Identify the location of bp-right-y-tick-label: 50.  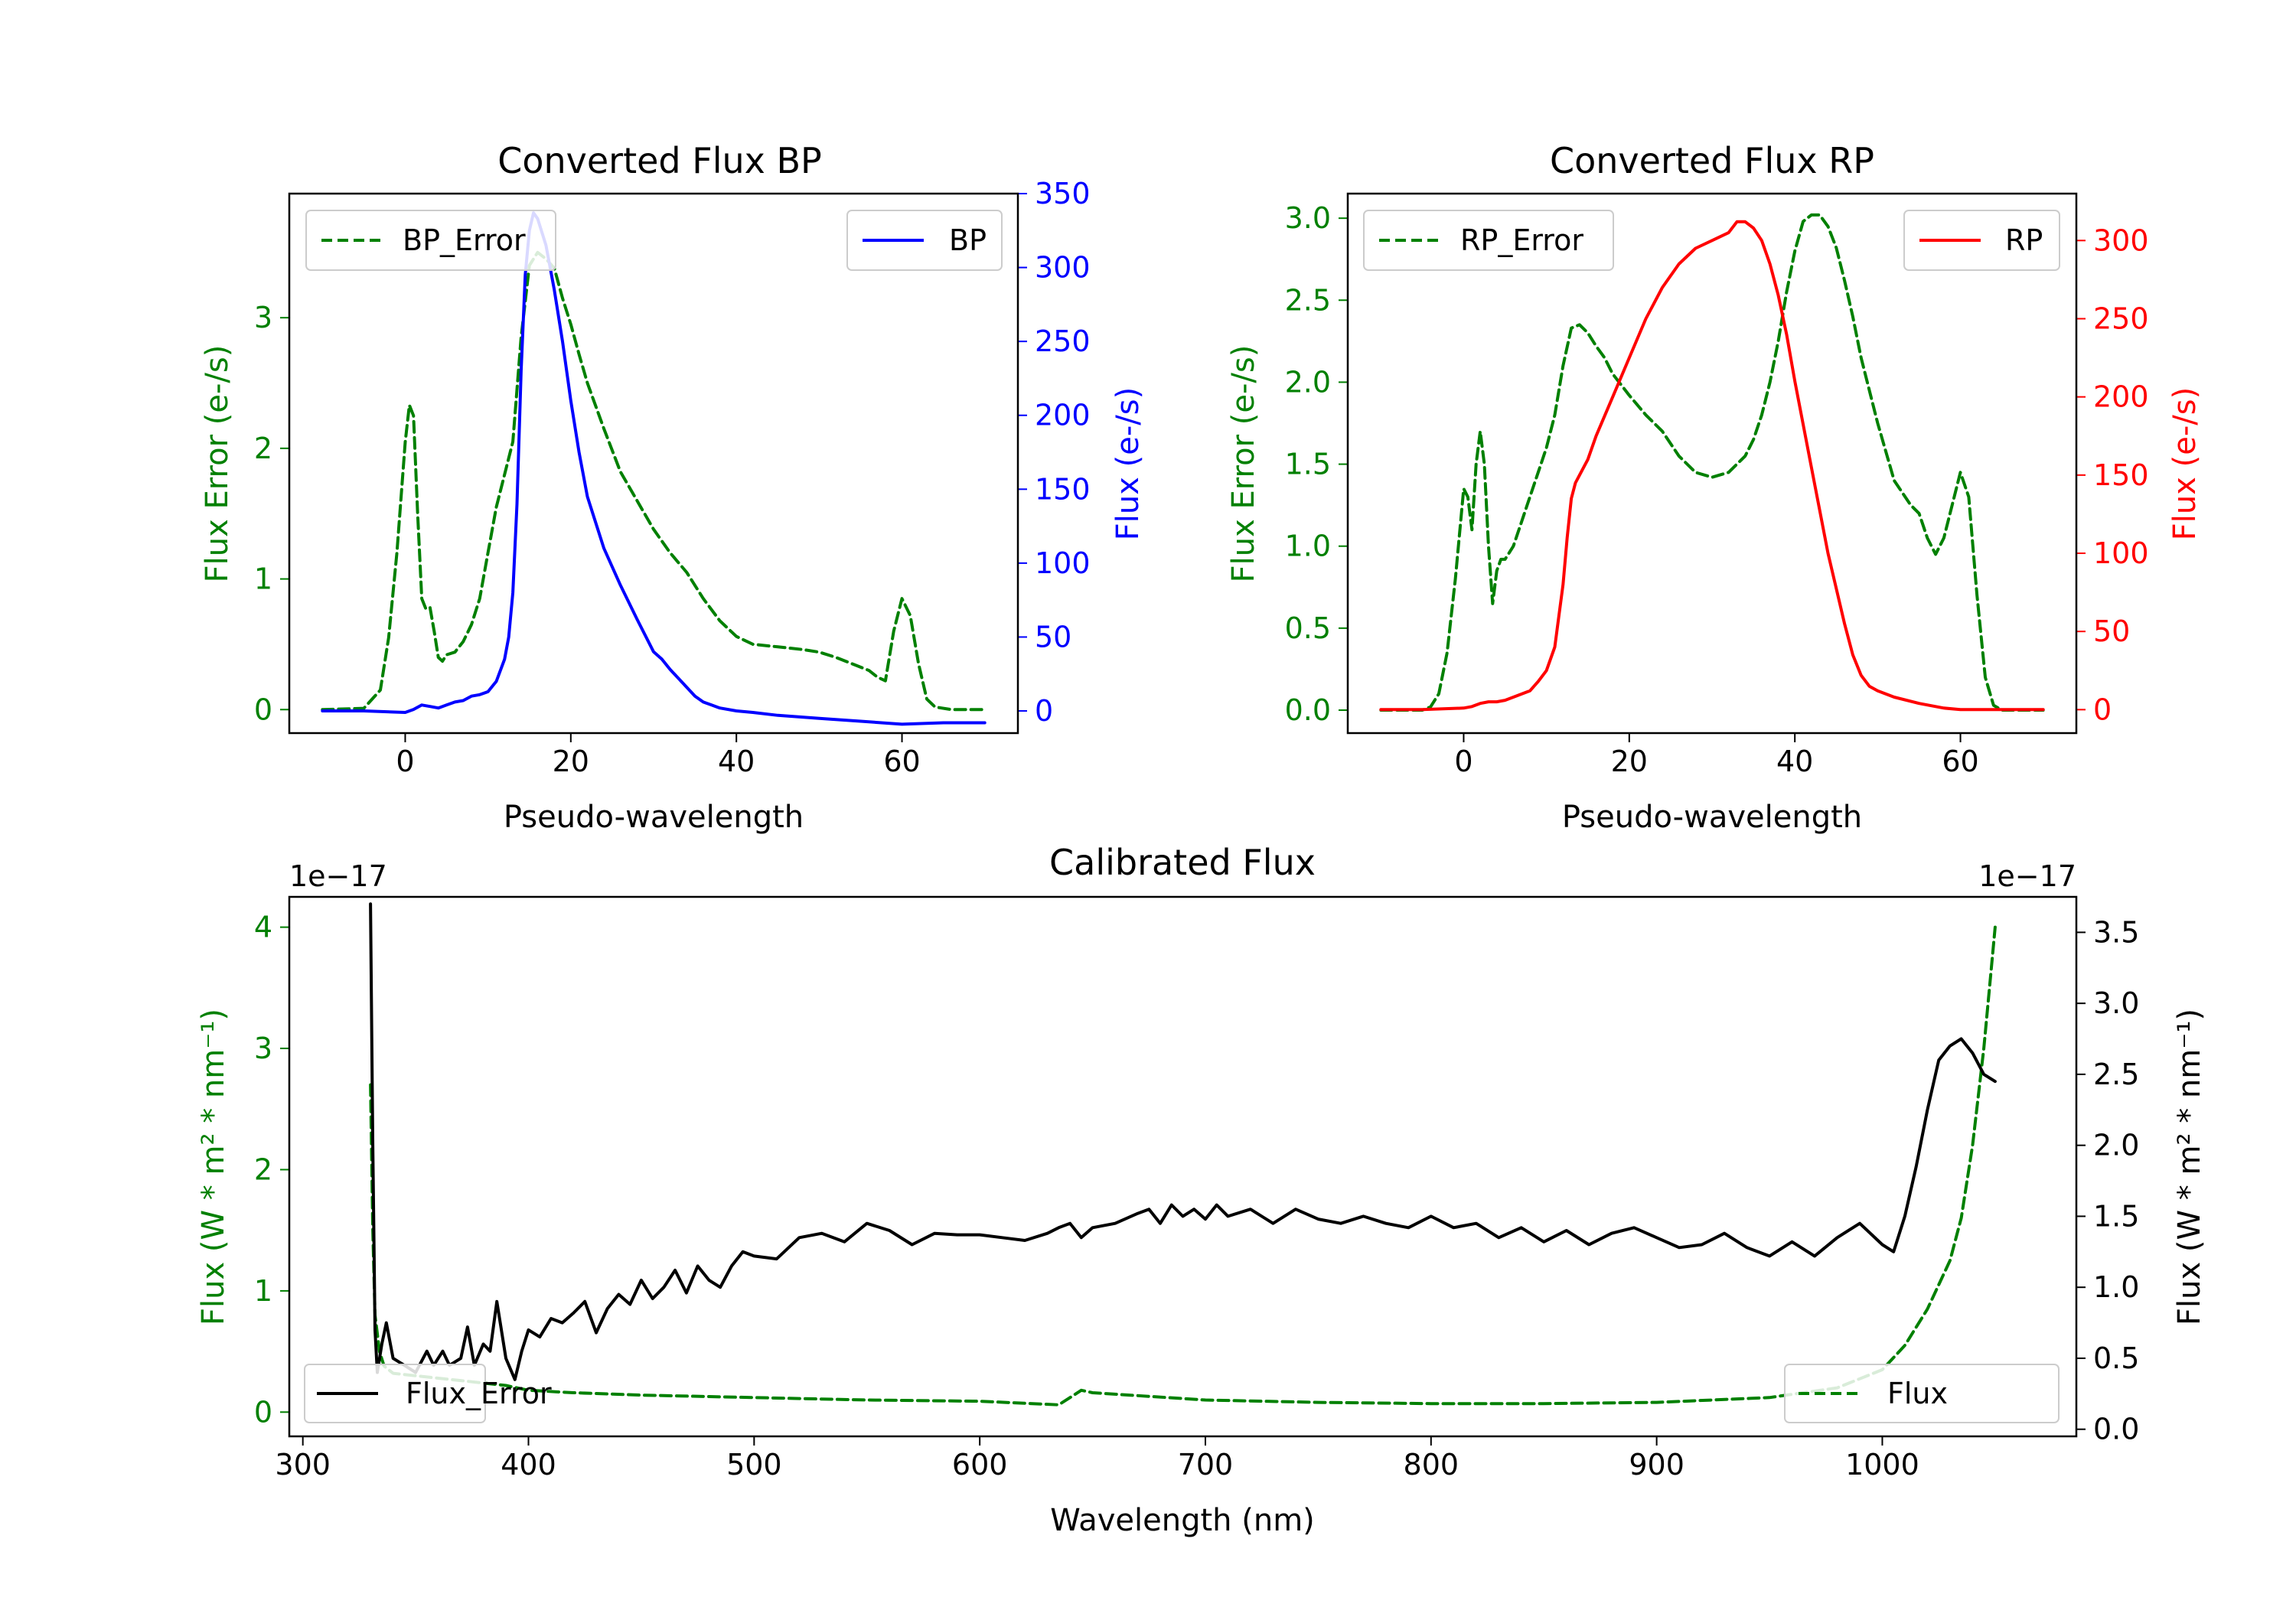
(1053, 637).